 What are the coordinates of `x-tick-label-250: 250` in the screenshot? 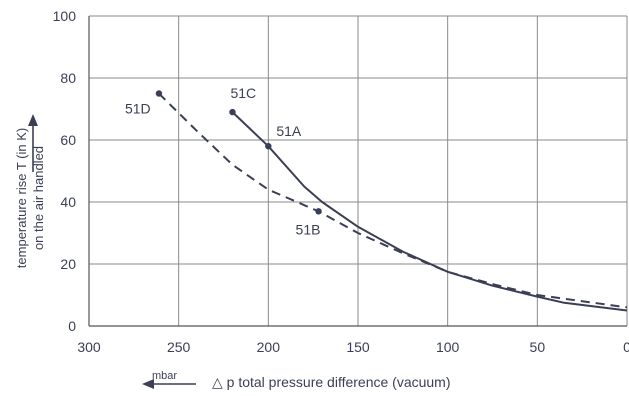 It's located at (179, 347).